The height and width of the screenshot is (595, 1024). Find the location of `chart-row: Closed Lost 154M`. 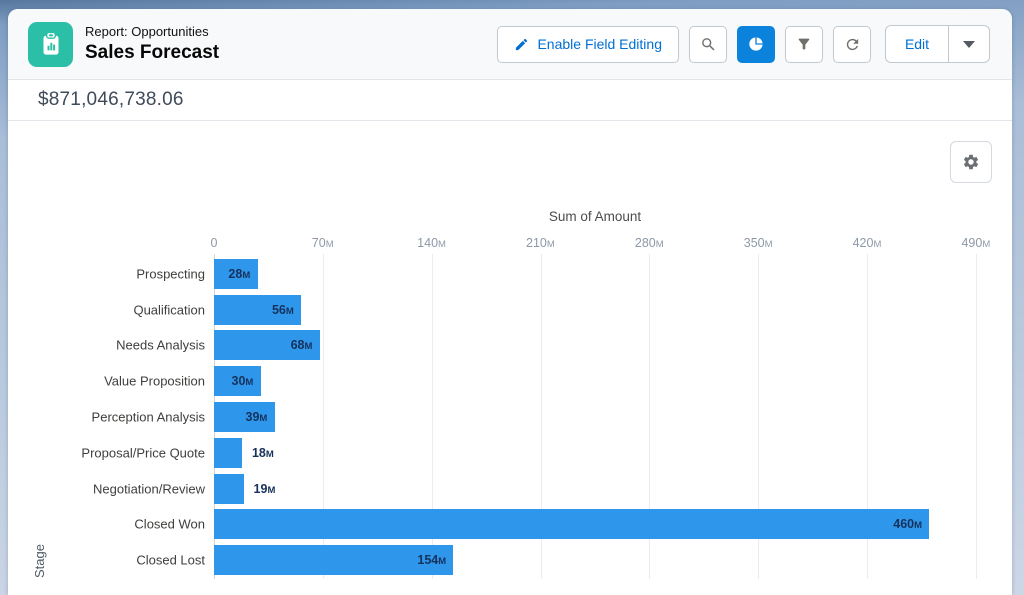

chart-row: Closed Lost 154M is located at coordinates (510, 560).